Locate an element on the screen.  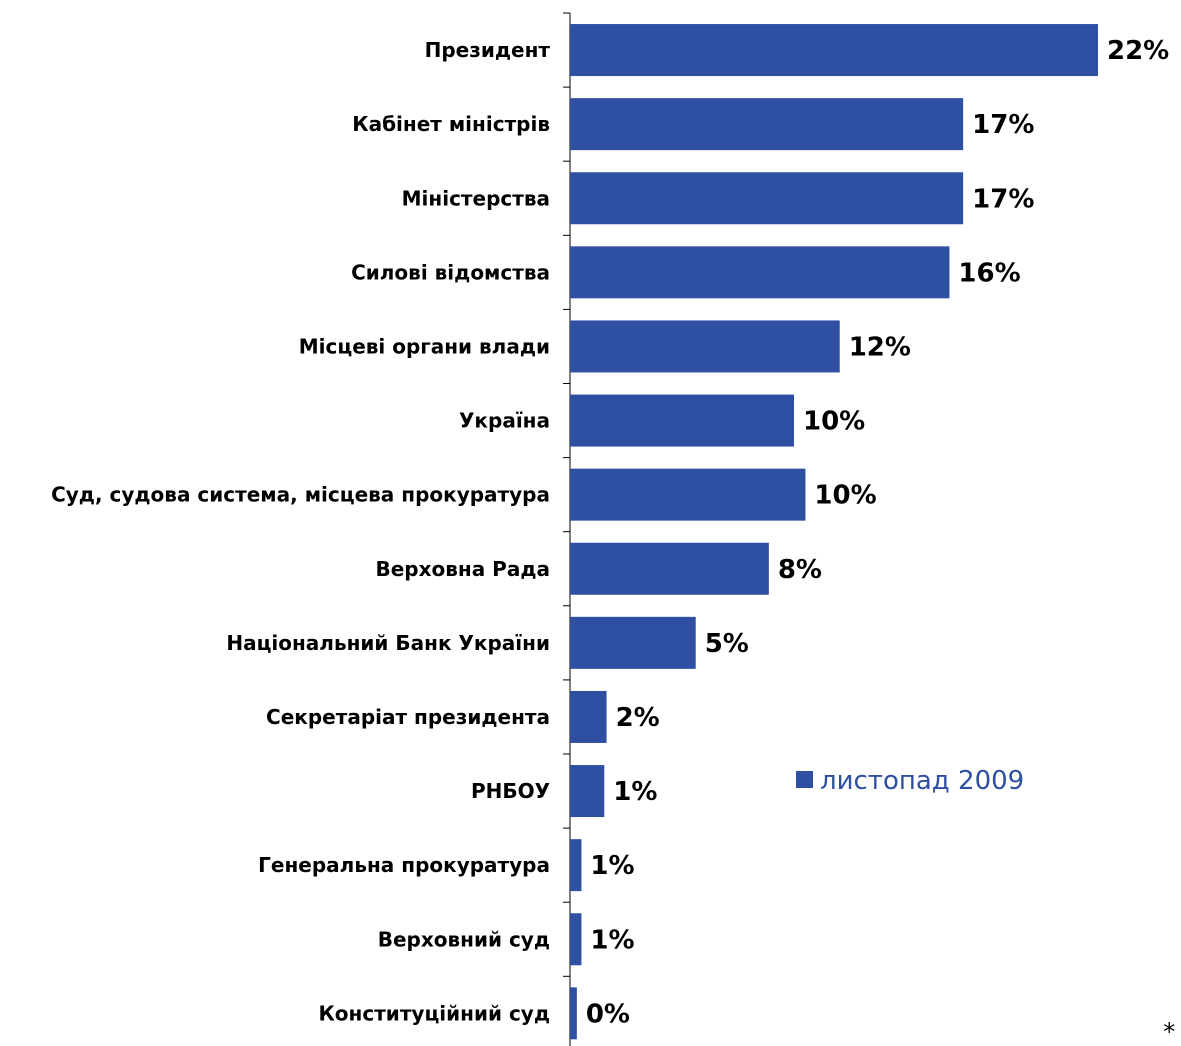
category-label: Україна is located at coordinates (504, 421).